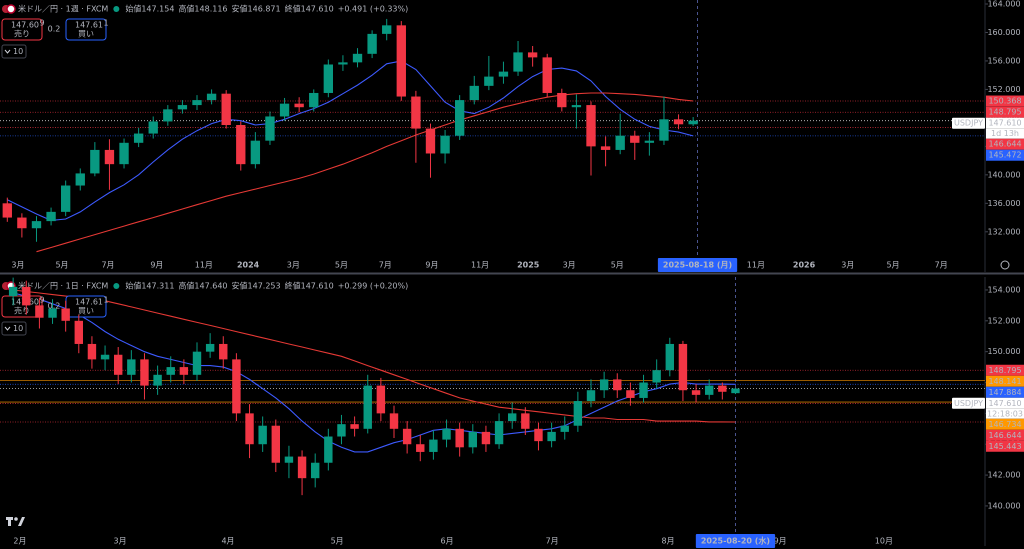  What do you see at coordinates (1003, 505) in the screenshot?
I see `y-tick-label: 140.000` at bounding box center [1003, 505].